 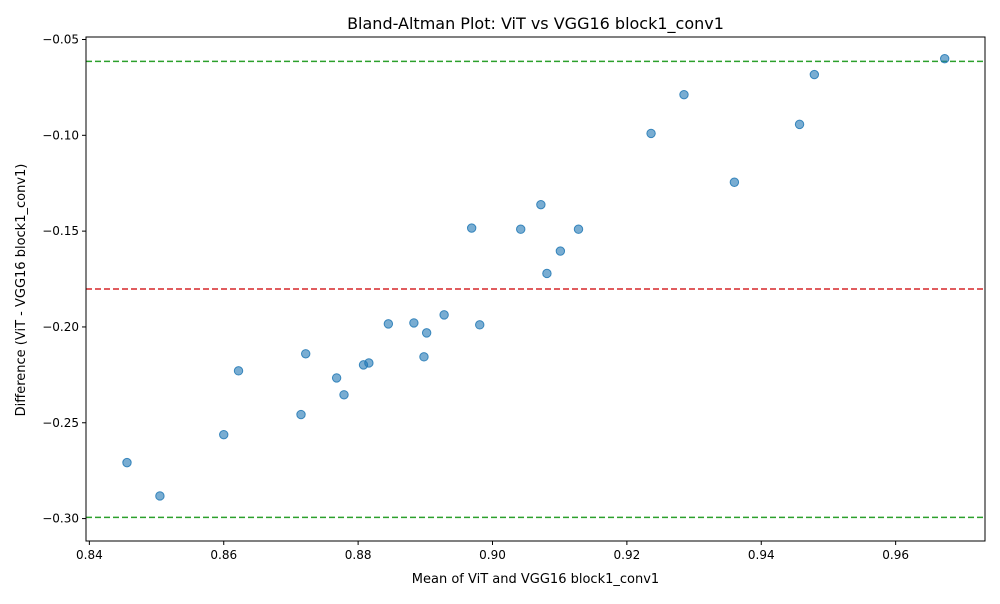 I want to click on y-tick-label: −0.30, so click(x=60, y=519).